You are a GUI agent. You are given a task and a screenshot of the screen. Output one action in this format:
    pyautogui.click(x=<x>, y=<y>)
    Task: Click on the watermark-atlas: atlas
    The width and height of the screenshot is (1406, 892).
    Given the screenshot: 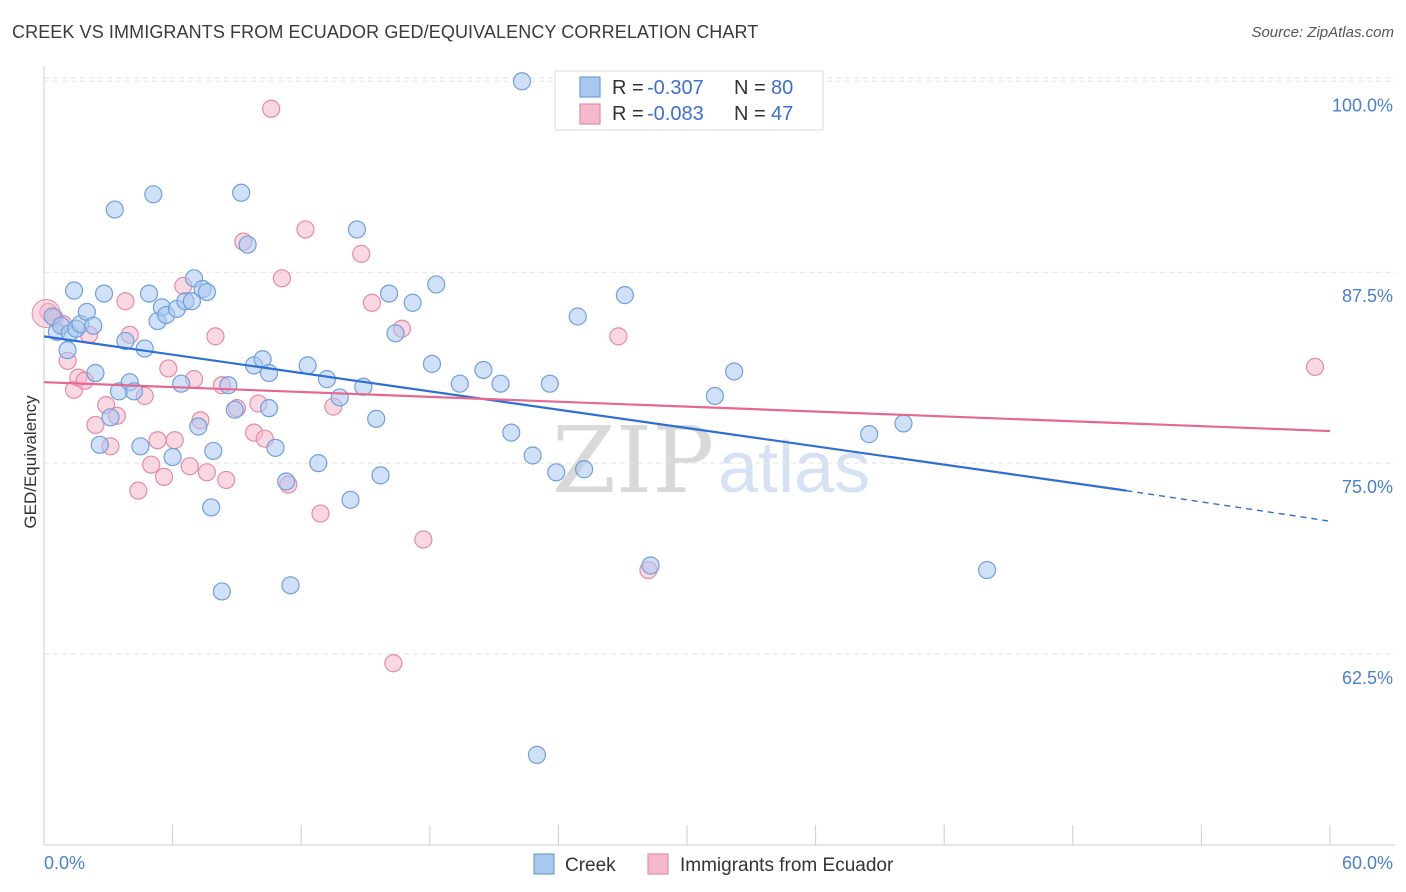 What is the action you would take?
    pyautogui.click(x=794, y=468)
    